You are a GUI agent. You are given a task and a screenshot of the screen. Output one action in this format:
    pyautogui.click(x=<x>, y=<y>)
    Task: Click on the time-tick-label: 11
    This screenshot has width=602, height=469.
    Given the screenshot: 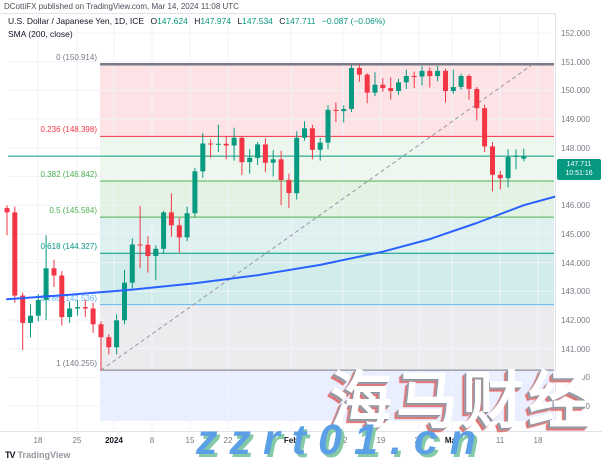 What is the action you would take?
    pyautogui.click(x=500, y=440)
    